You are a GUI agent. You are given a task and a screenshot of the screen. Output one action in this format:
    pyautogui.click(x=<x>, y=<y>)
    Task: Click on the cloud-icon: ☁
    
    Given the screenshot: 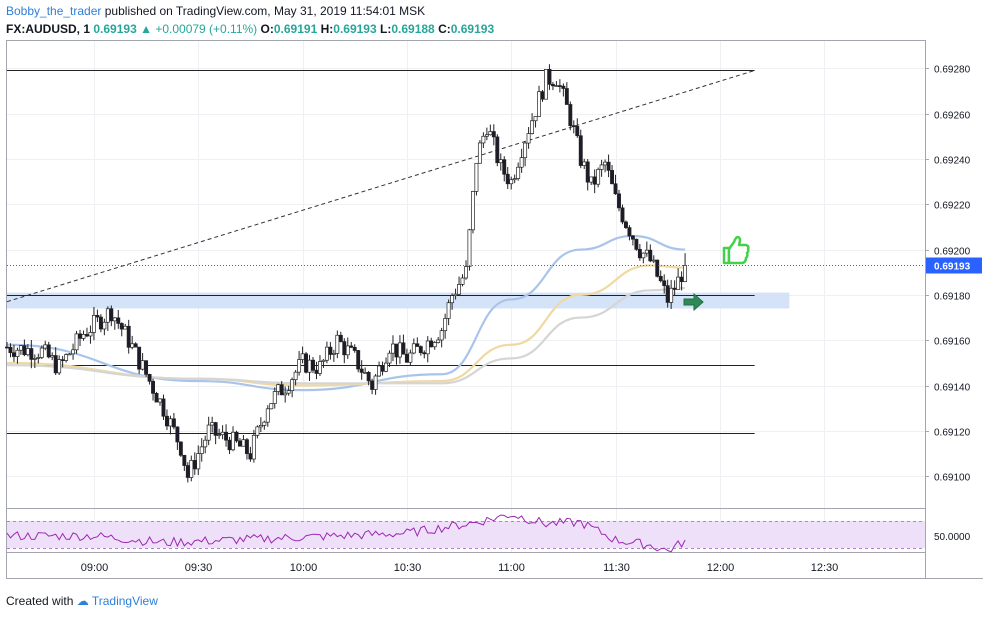 What is the action you would take?
    pyautogui.click(x=82, y=601)
    